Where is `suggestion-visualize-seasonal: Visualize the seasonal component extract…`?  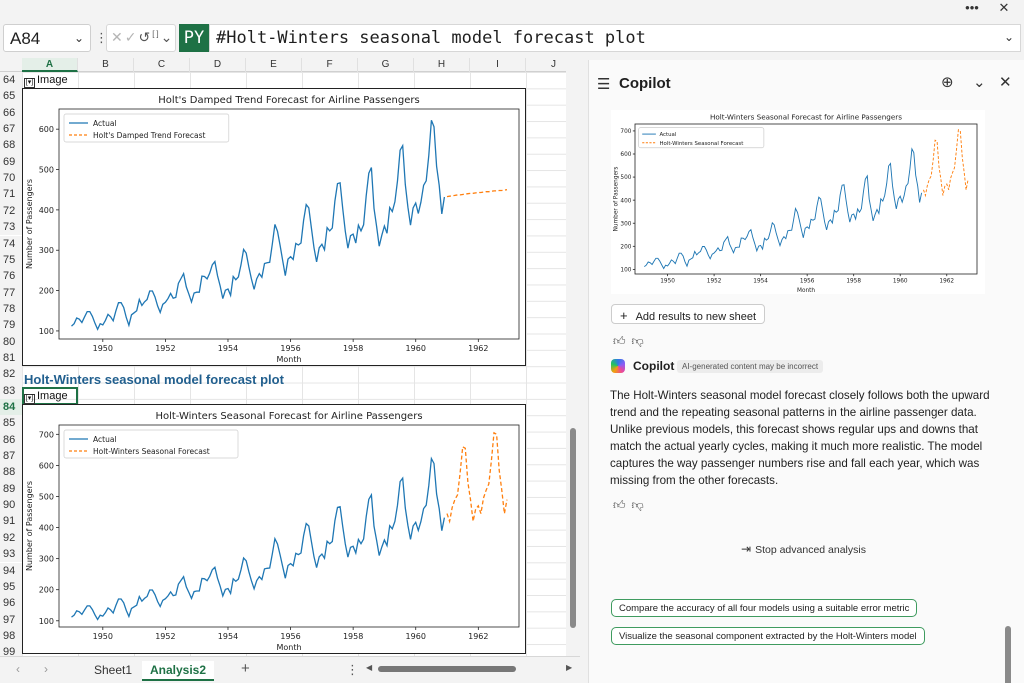
suggestion-visualize-seasonal: Visualize the seasonal component extract… is located at coordinates (768, 636).